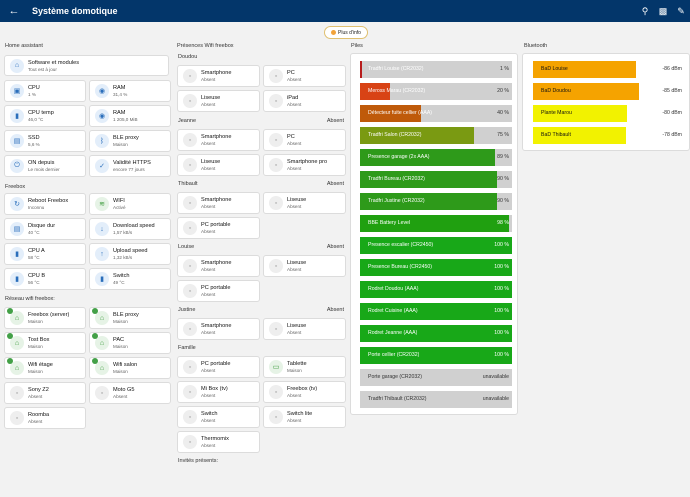  I want to click on entity-tile: ⌂ Freebox (server) Maison, so click(45, 318).